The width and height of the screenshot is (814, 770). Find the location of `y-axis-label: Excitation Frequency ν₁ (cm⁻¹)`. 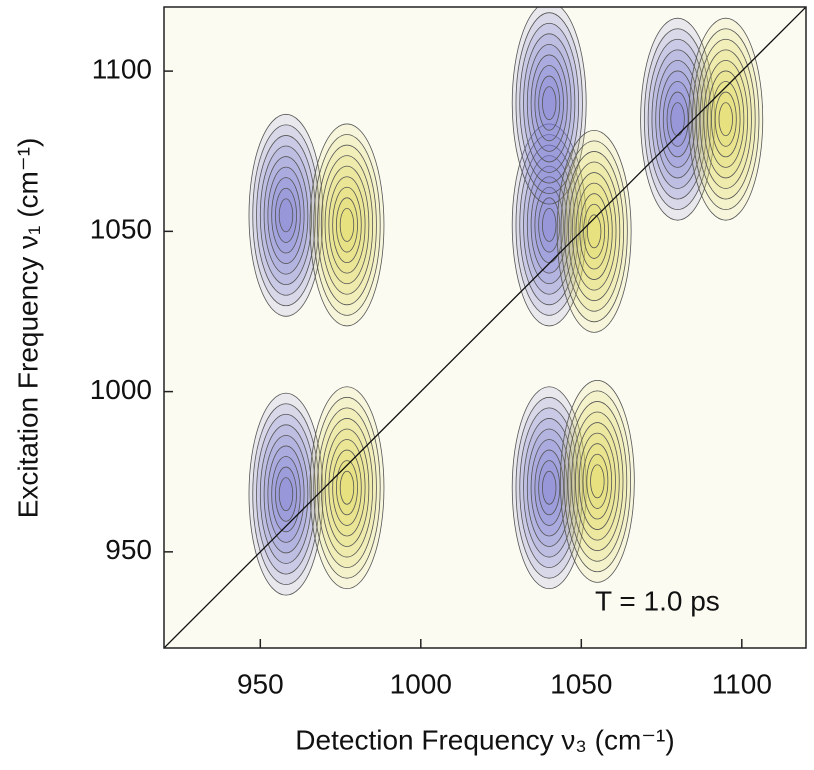

y-axis-label: Excitation Frequency ν₁ (cm⁻¹) is located at coordinates (27, 328).